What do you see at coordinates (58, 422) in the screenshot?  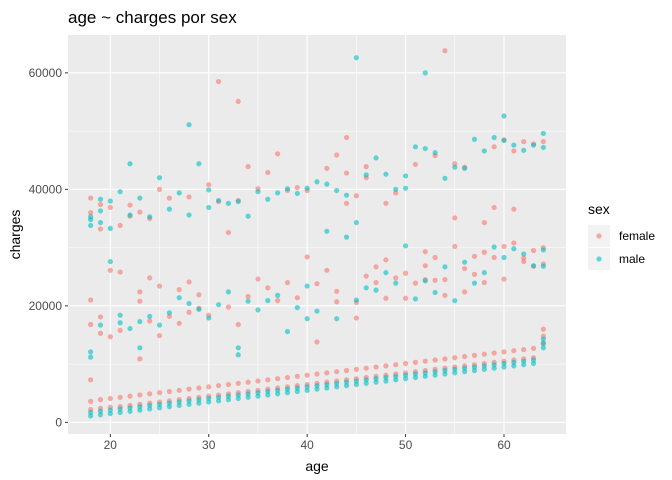 I see `y-tick-label: 0` at bounding box center [58, 422].